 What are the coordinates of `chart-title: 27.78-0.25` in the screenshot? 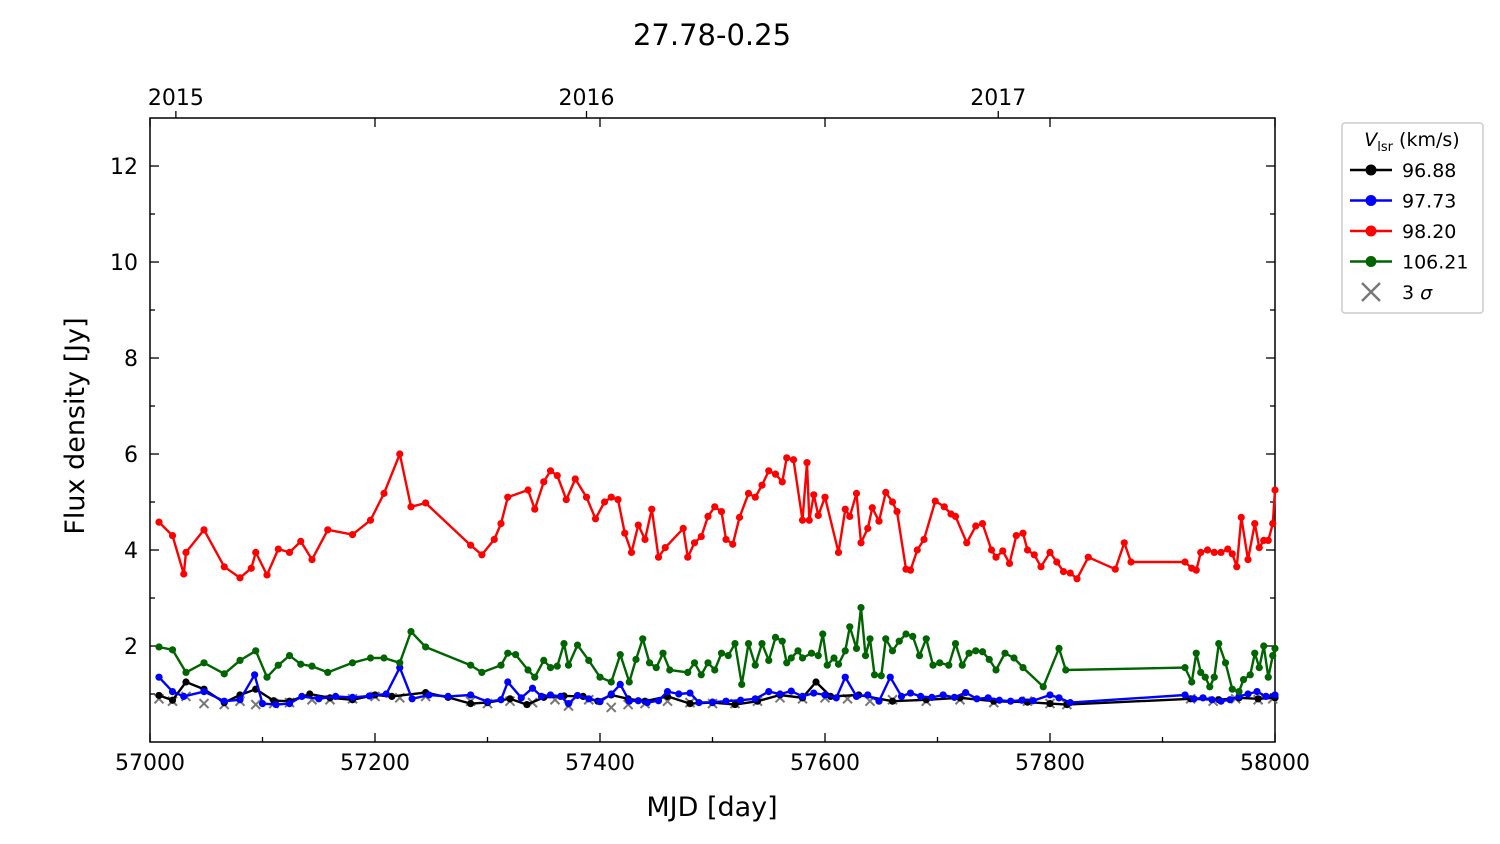 It's located at (712, 35).